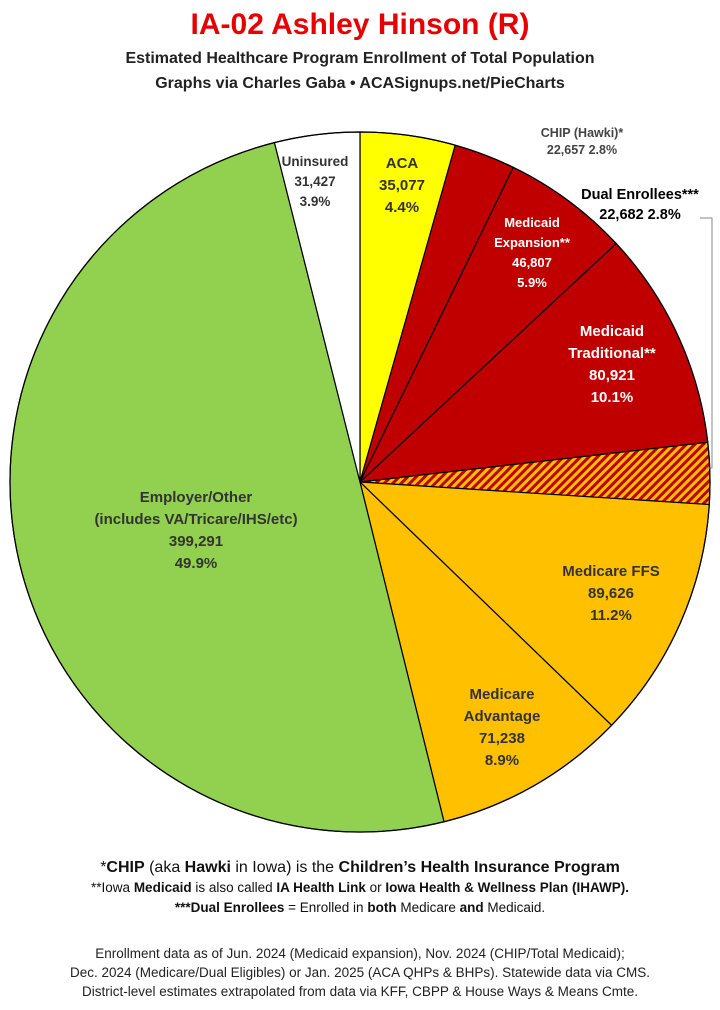 The height and width of the screenshot is (1010, 720). What do you see at coordinates (402, 185) in the screenshot?
I see `label-aca: ACA 35,077 4.4%` at bounding box center [402, 185].